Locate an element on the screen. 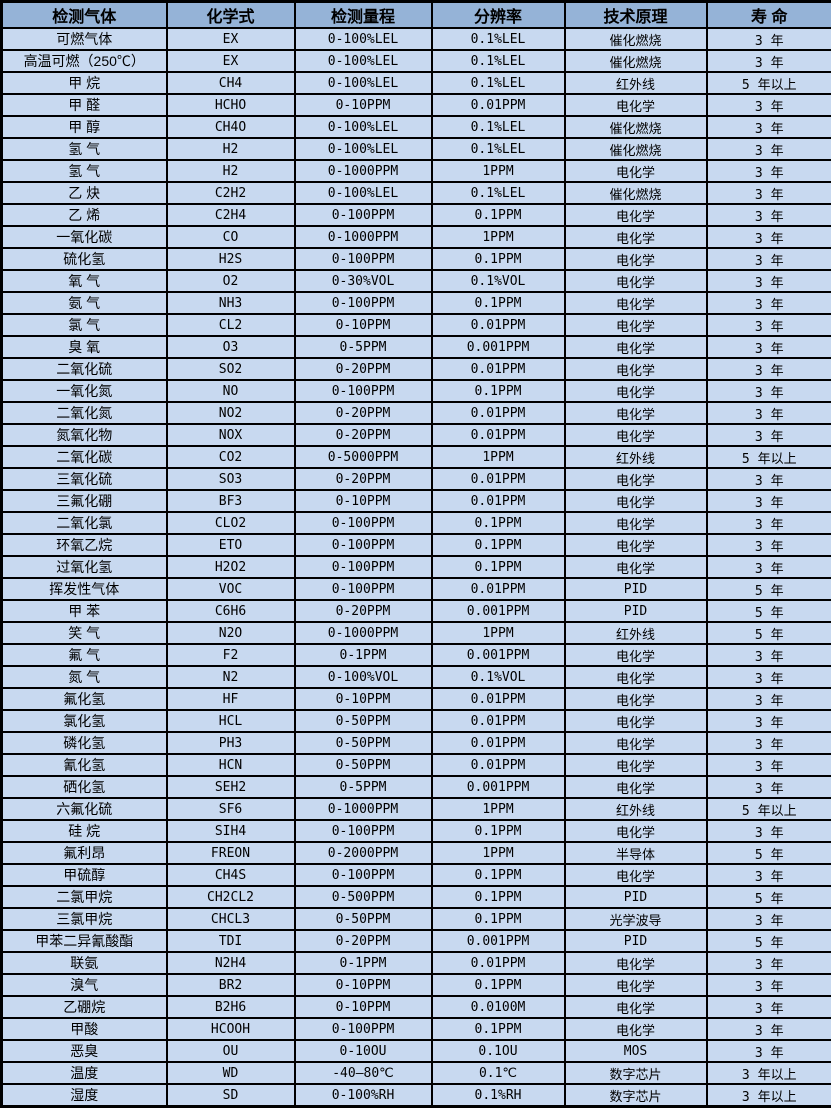 The height and width of the screenshot is (1108, 831). table-cell: 笑 气 is located at coordinates (84, 633).